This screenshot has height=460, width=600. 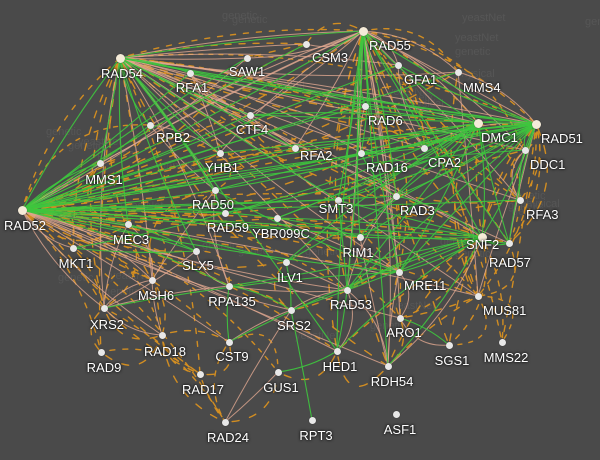 I want to click on graph-node-msh6, so click(x=152, y=280).